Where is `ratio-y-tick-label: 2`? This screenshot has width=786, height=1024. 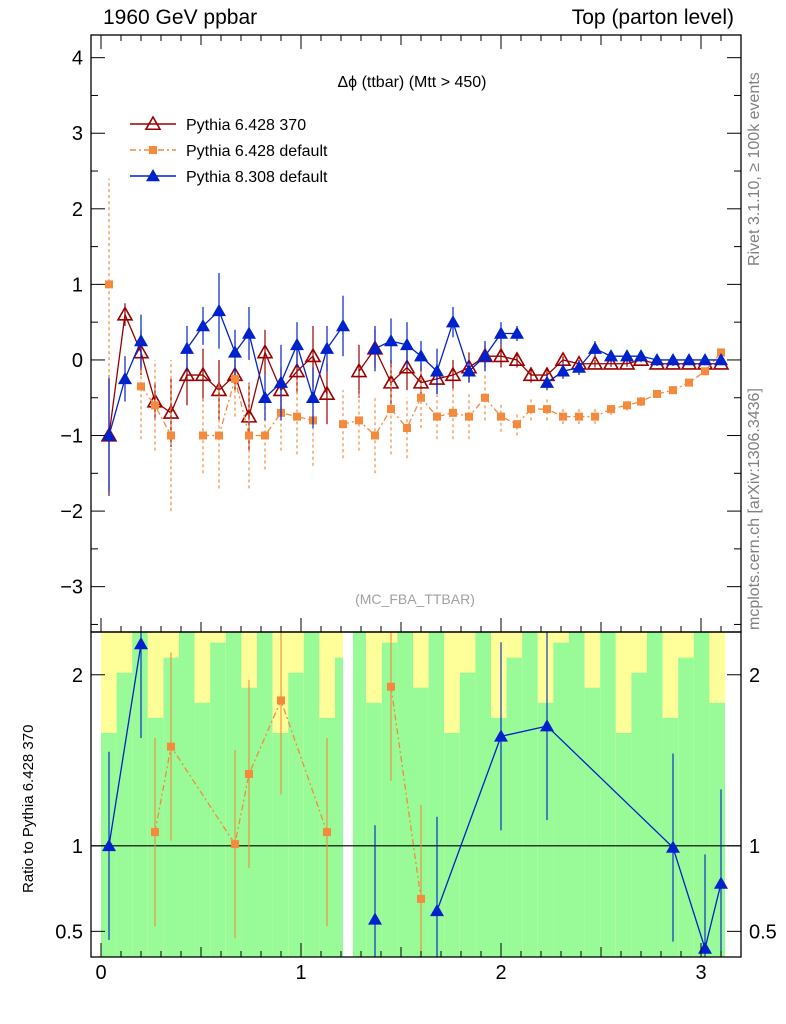
ratio-y-tick-label: 2 is located at coordinates (77, 676).